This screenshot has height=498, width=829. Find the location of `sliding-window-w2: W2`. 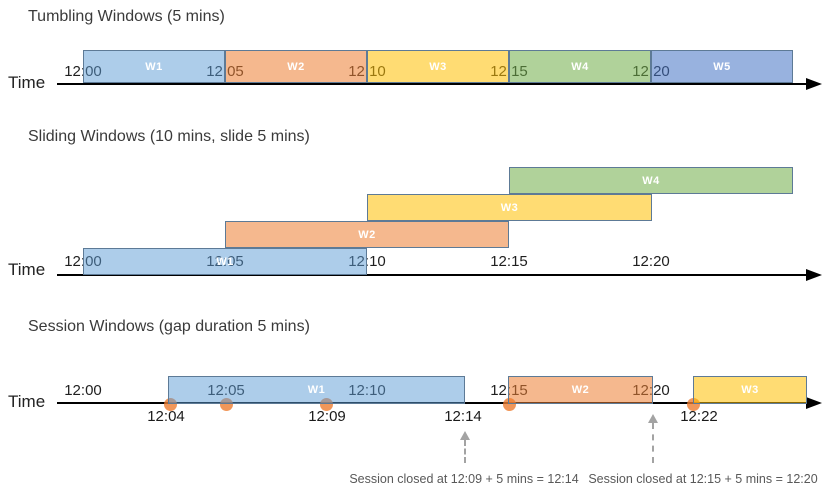

sliding-window-w2: W2 is located at coordinates (367, 234).